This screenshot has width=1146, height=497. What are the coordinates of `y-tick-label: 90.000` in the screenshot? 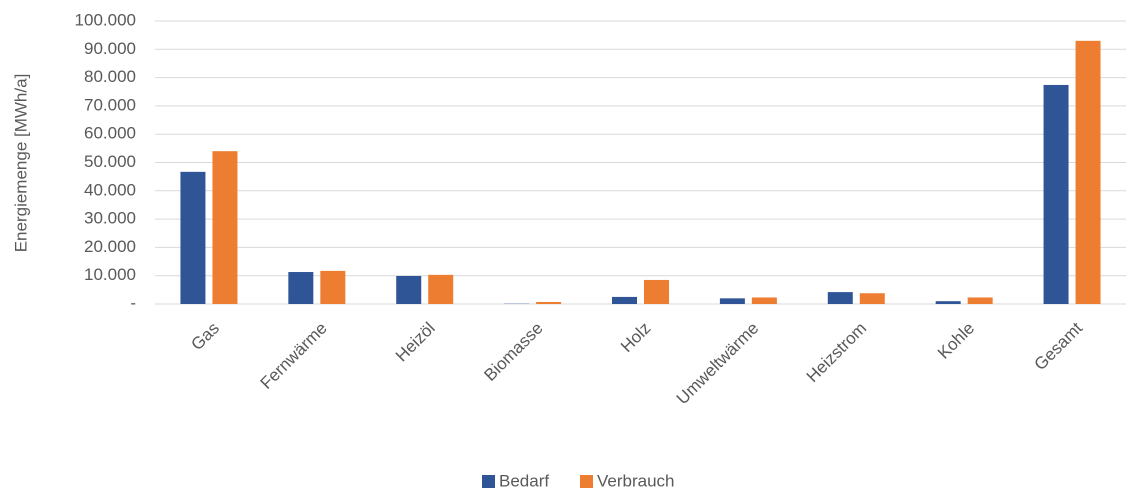 It's located at (110, 48).